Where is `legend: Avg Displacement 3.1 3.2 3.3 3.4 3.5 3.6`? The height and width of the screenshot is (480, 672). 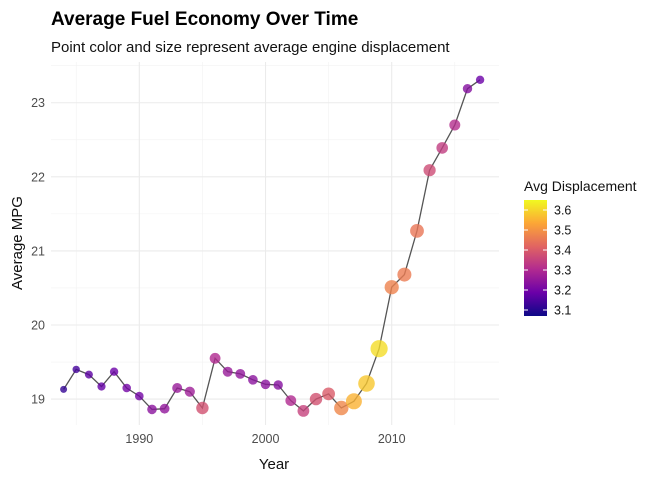 legend: Avg Displacement 3.1 3.2 3.3 3.4 3.5 3.6 is located at coordinates (580, 248).